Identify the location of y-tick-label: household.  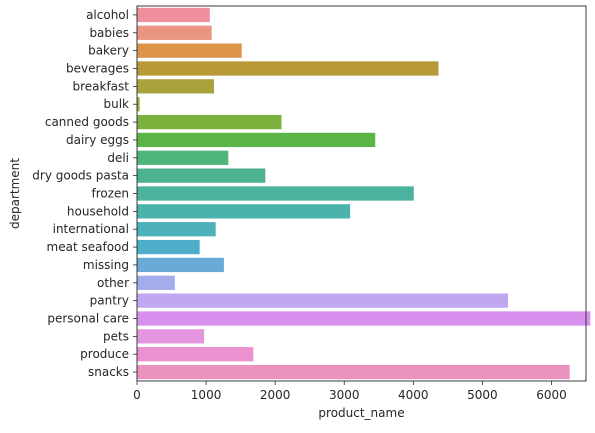
(98, 211).